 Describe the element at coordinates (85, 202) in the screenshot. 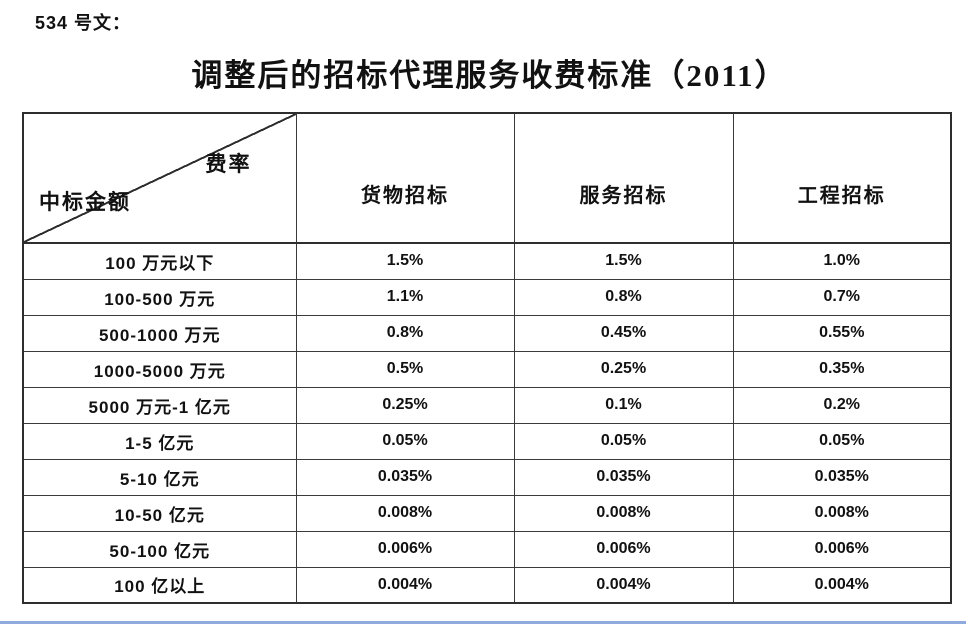

I see `corner-label-amount: 中标金额` at that location.